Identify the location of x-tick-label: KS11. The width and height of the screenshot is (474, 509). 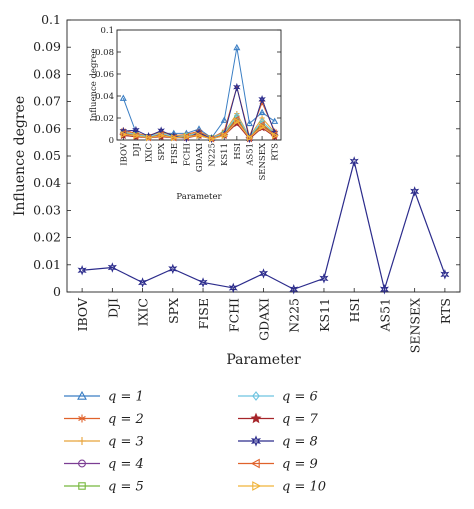
(324, 315).